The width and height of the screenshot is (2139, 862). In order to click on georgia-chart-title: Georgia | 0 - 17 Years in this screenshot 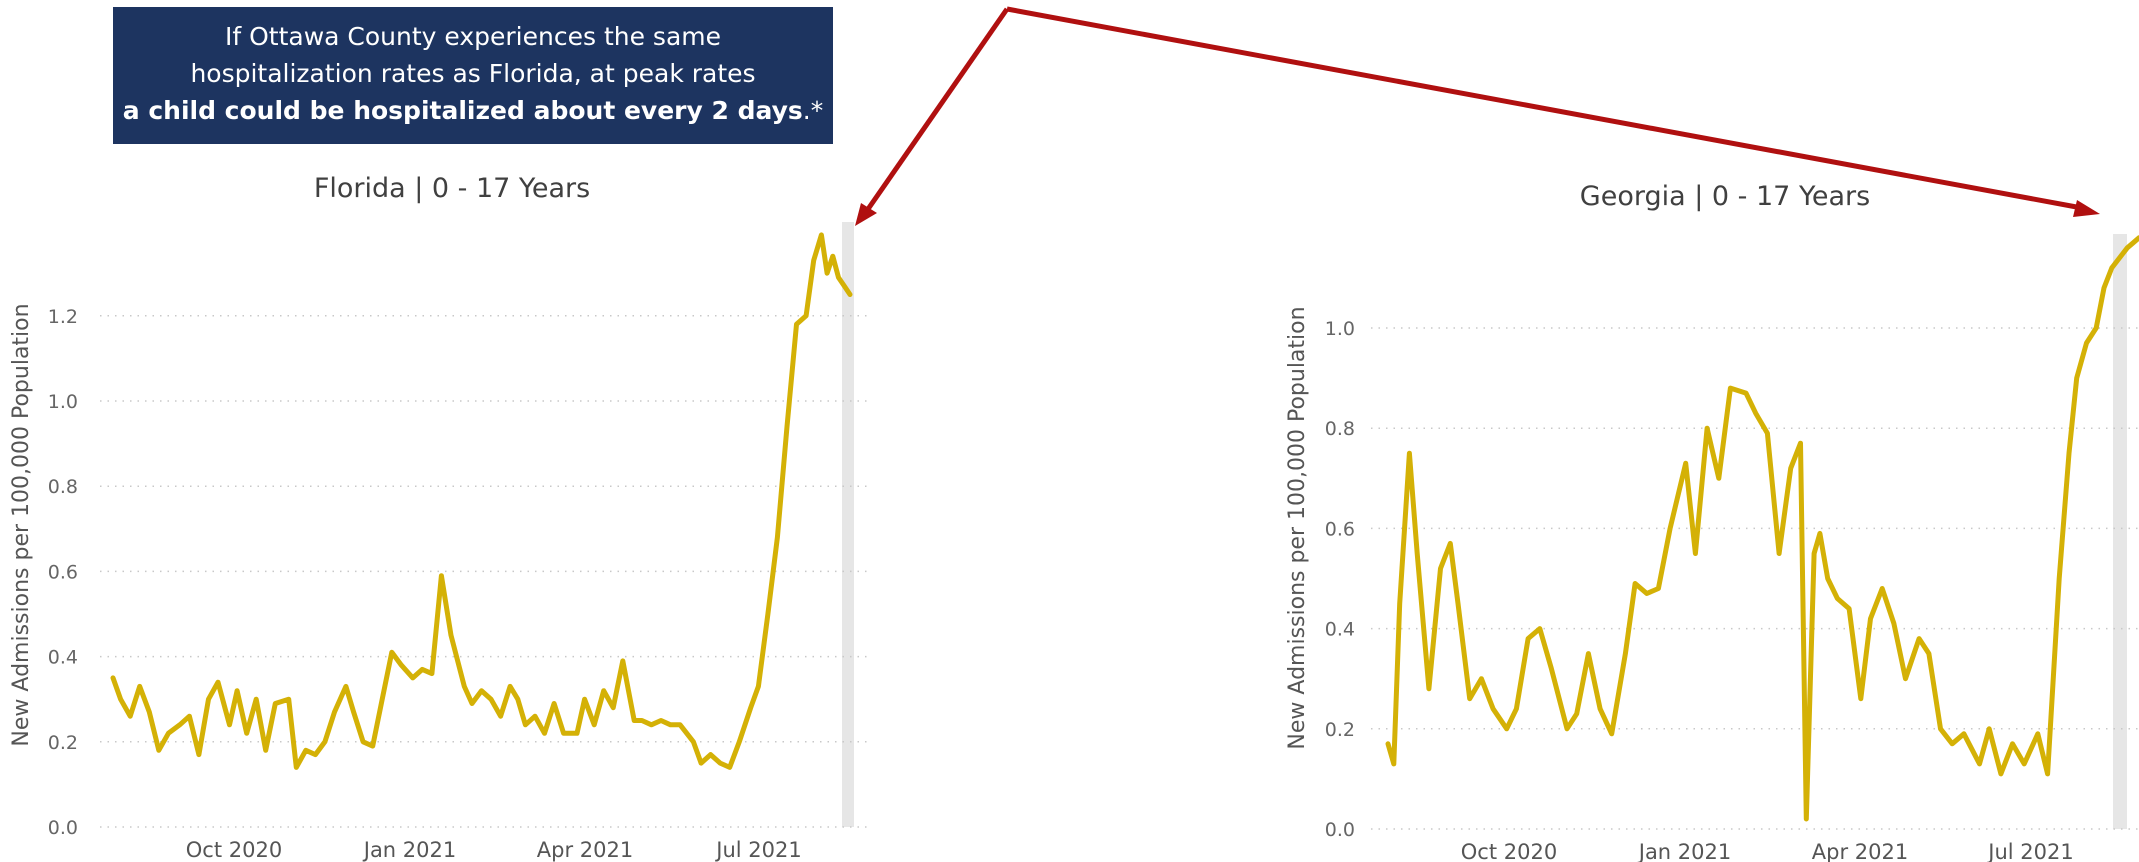, I will do `click(1725, 196)`.